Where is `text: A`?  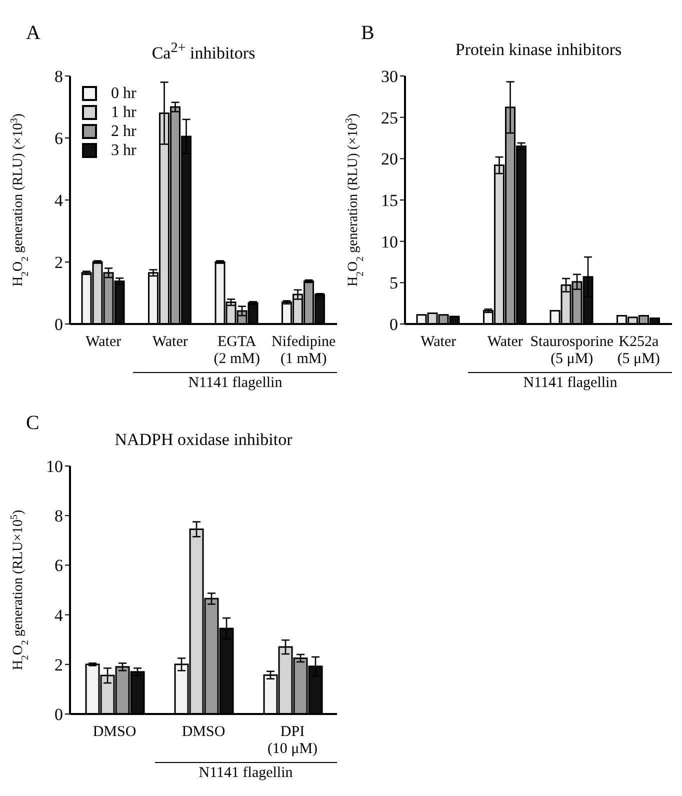
text: A is located at coordinates (33, 33).